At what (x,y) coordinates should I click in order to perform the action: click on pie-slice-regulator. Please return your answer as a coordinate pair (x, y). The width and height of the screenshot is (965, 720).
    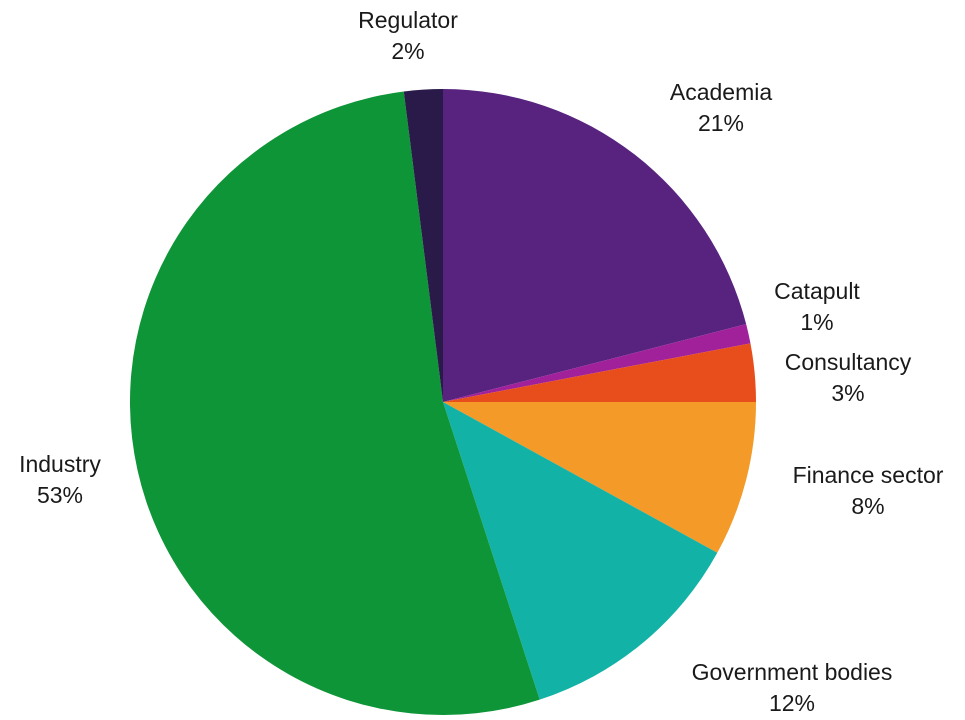
    Looking at the image, I should click on (423, 245).